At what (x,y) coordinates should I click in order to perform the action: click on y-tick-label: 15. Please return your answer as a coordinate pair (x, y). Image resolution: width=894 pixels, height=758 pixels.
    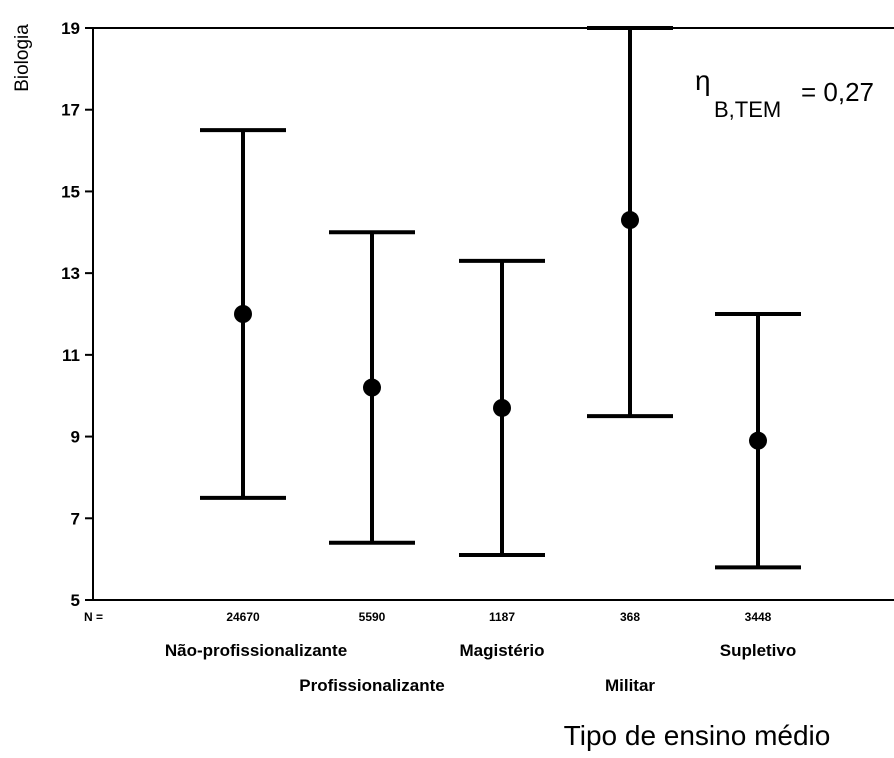
    Looking at the image, I should click on (70, 191).